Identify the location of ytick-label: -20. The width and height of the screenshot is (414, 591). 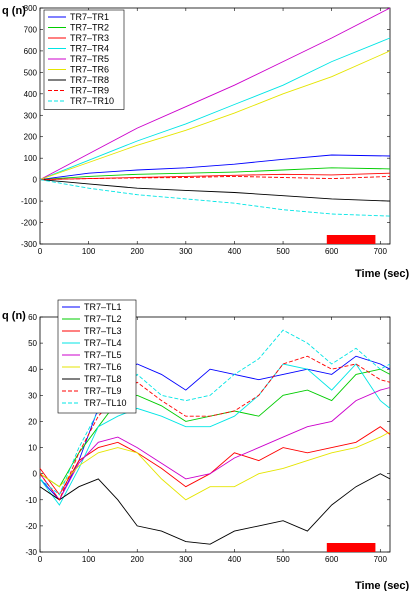
(31, 526).